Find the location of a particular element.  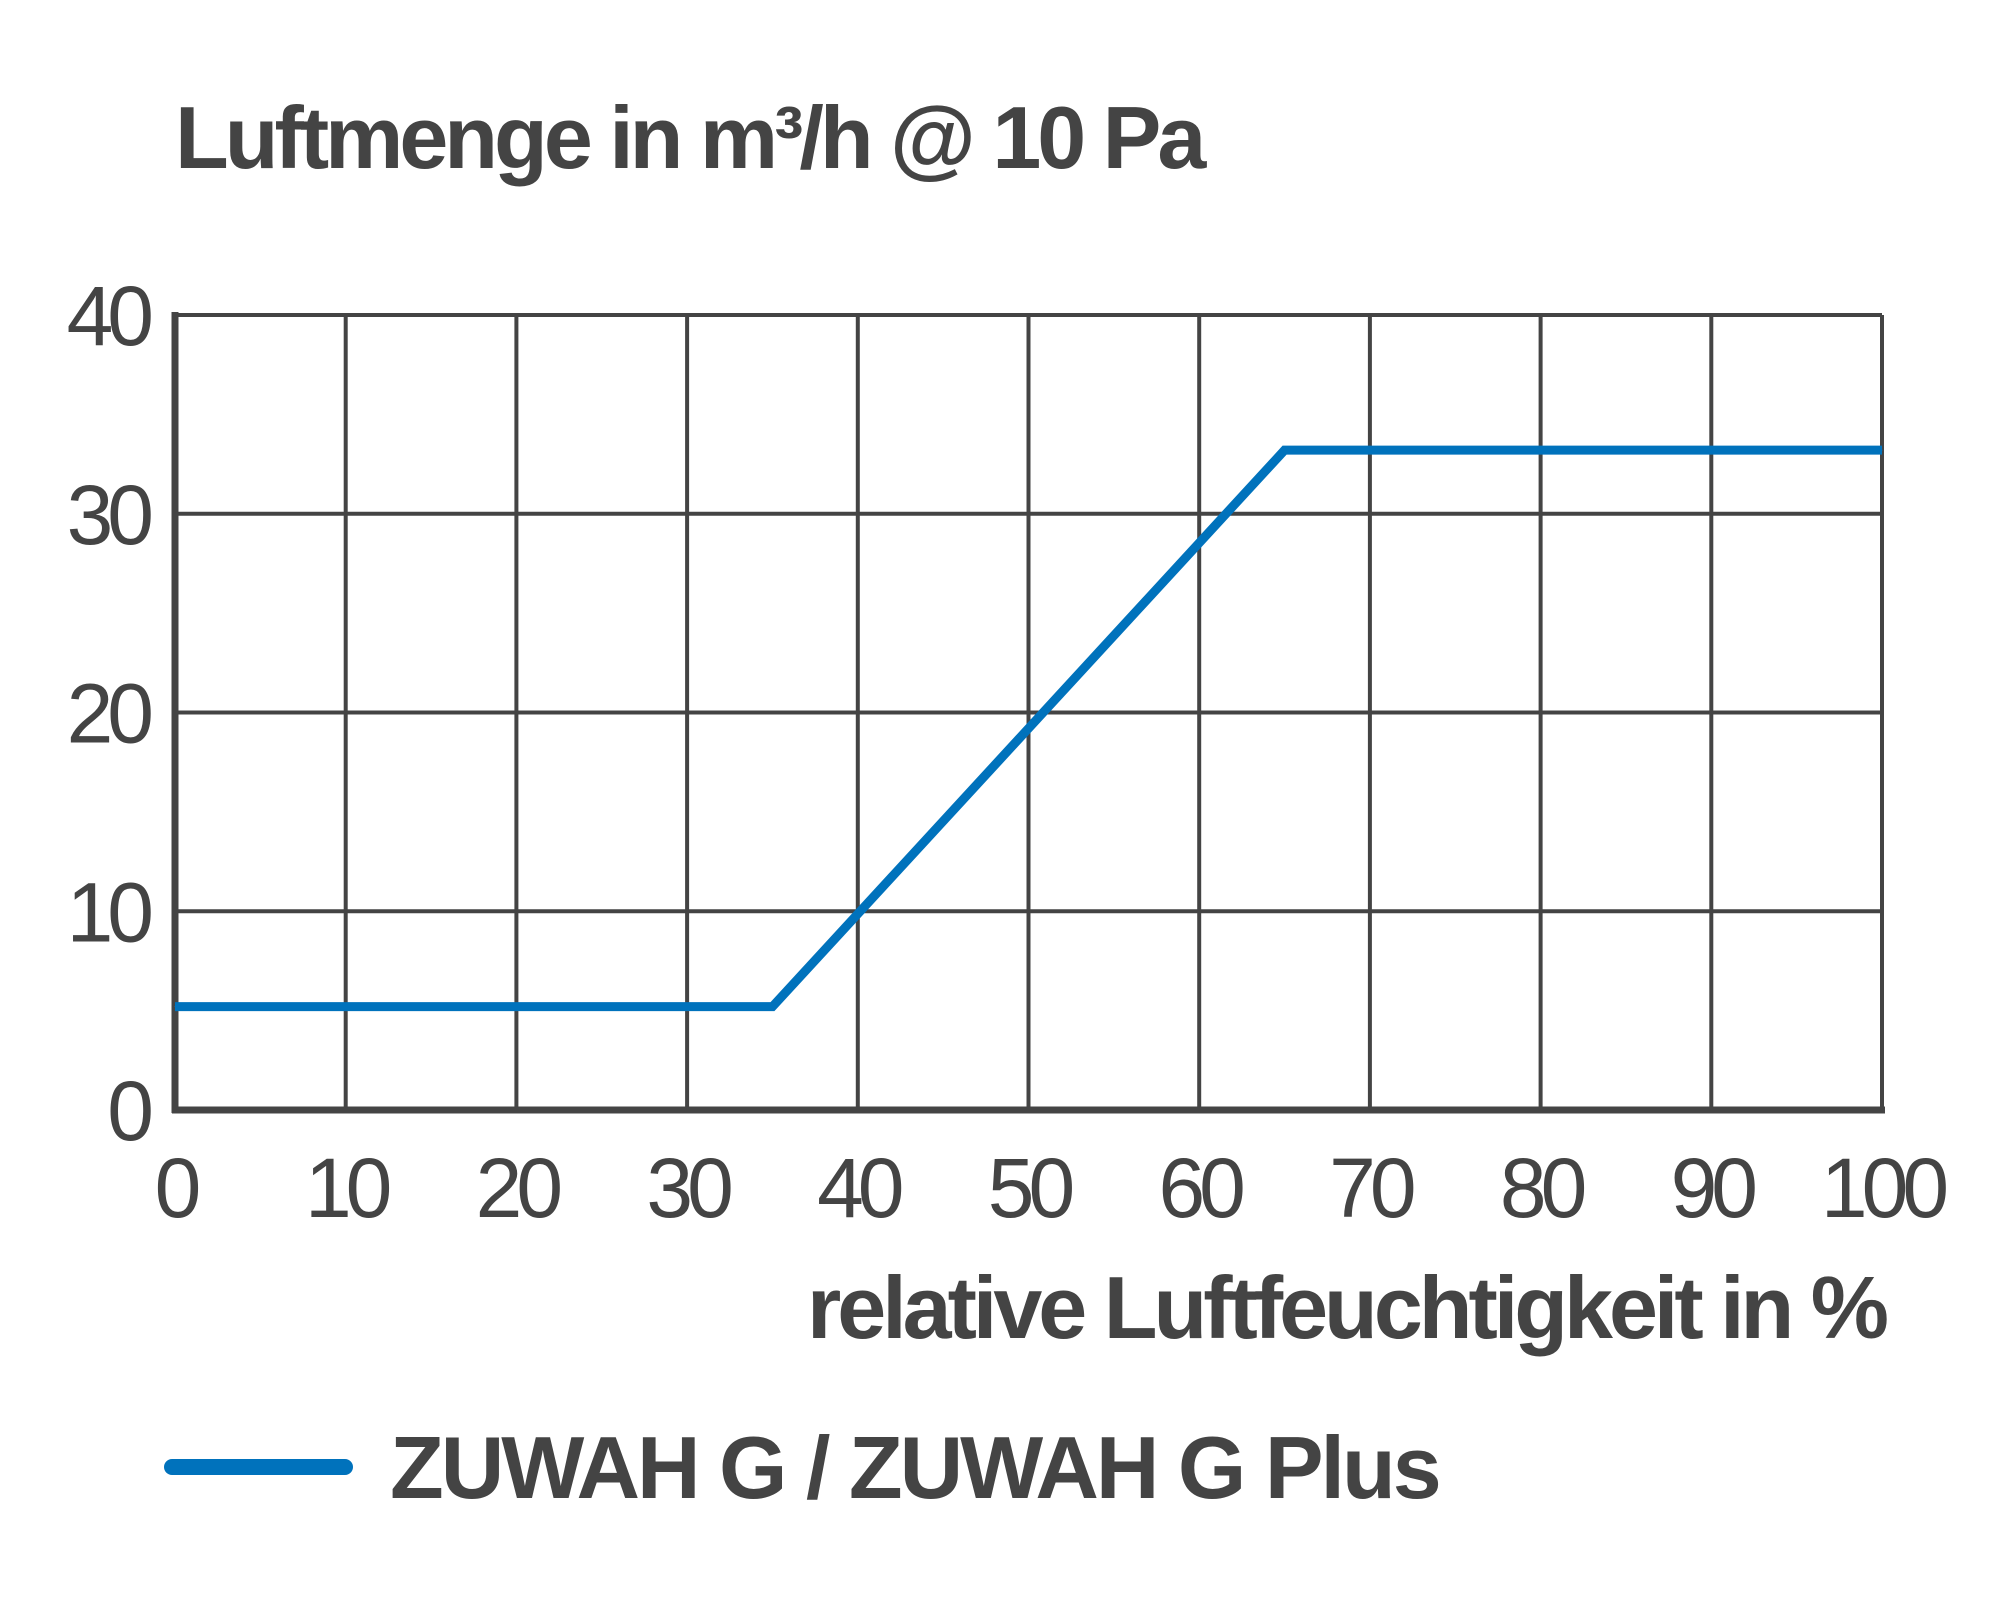

x-tick-label: 20 is located at coordinates (518, 1188).